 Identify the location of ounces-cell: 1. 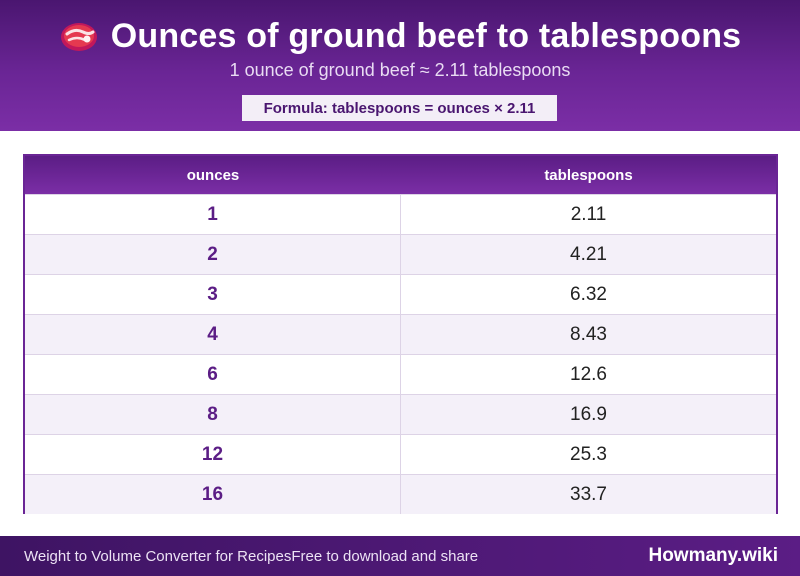
(213, 214).